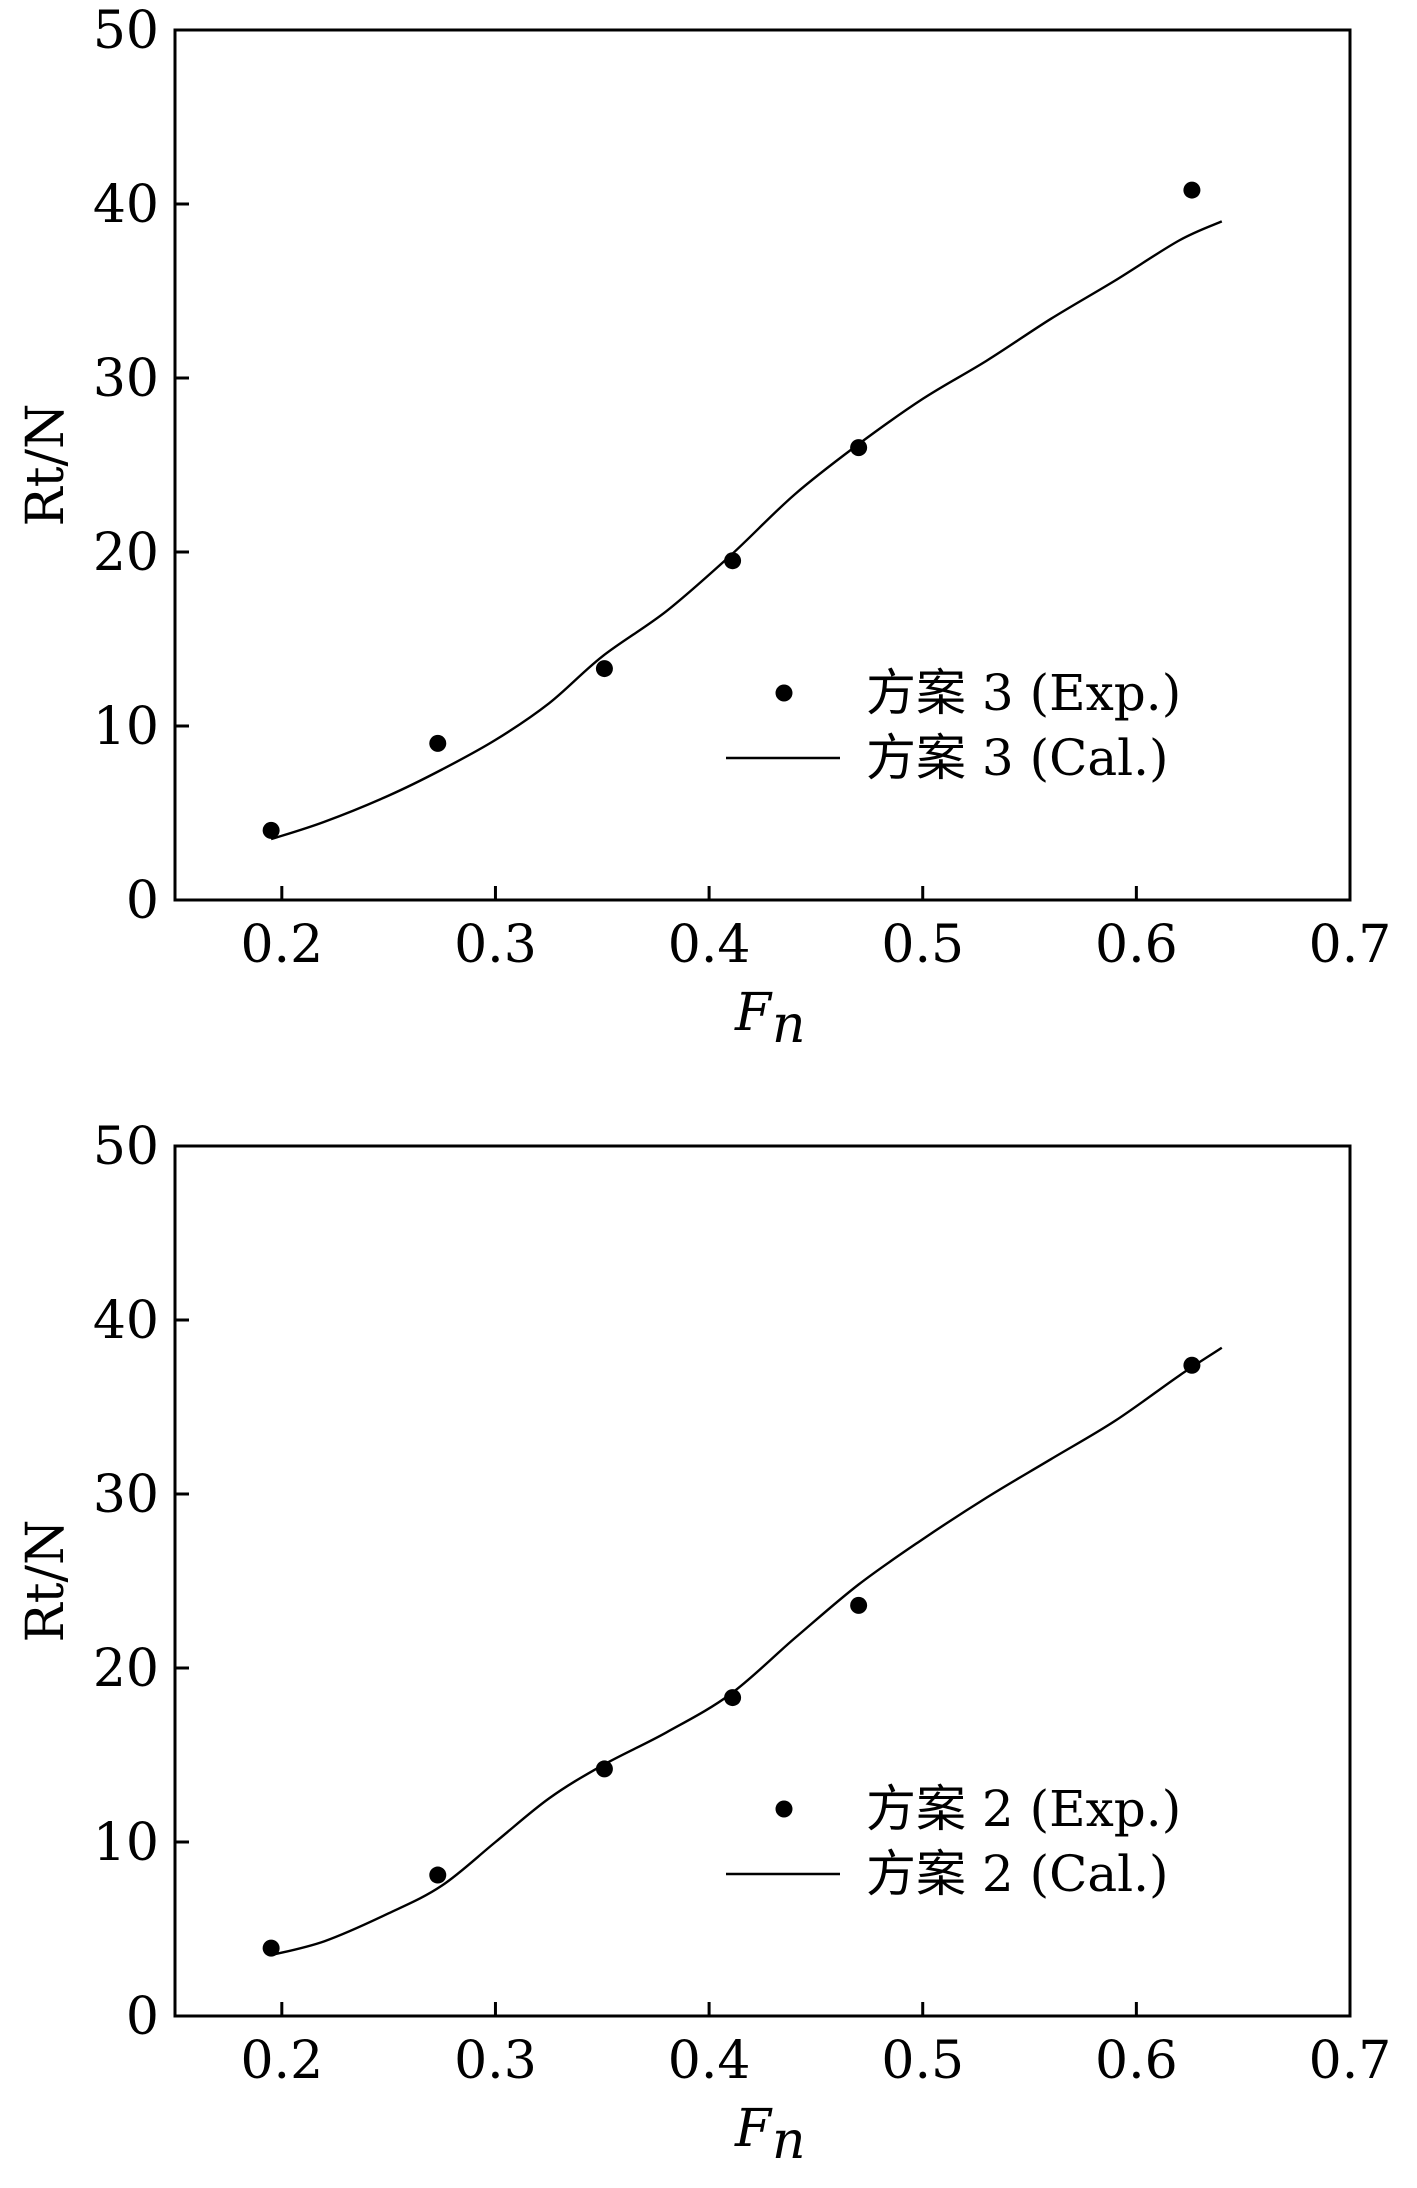 The image size is (1417, 2188). Describe the element at coordinates (1023, 693) in the screenshot. I see `legend-label-experimental: 方案 3 (Exp.)` at that location.